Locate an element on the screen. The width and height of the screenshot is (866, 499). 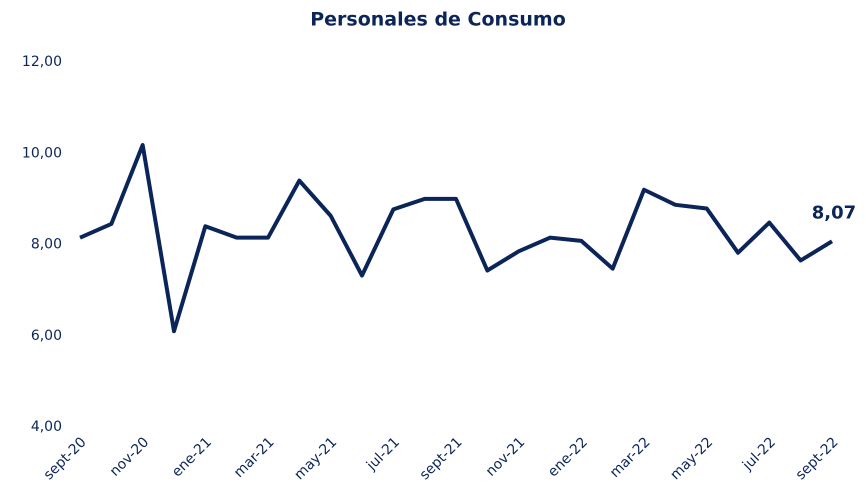
x-tick-label: sept-20 is located at coordinates (65, 458).